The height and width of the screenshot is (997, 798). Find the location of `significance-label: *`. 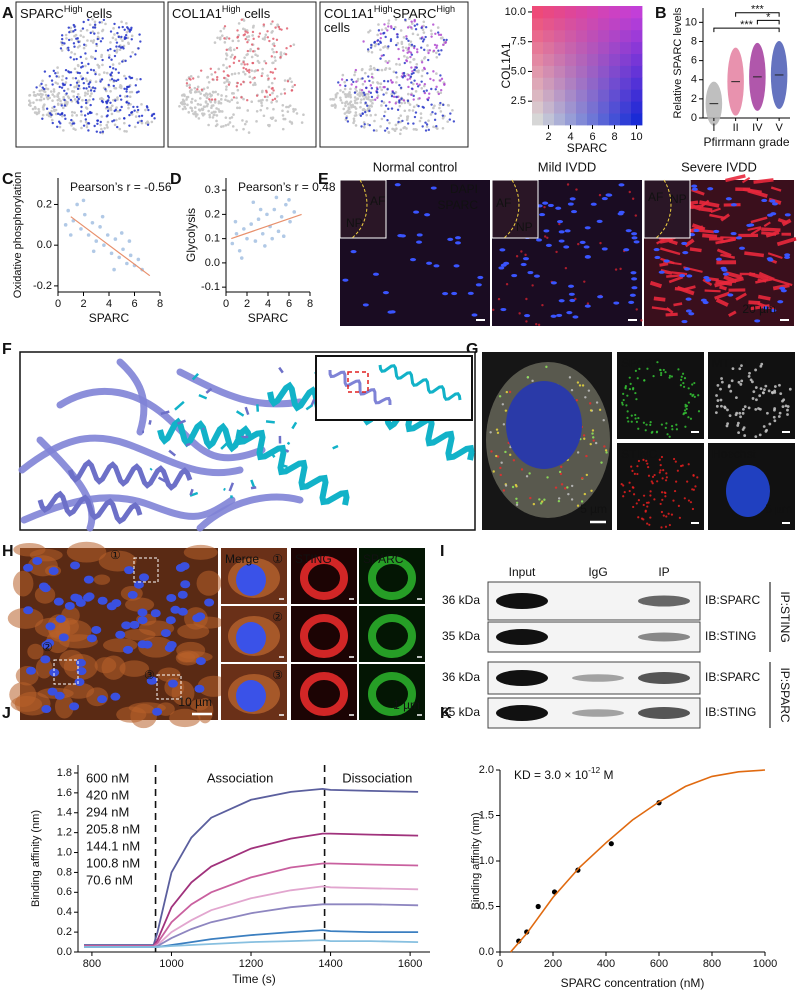

significance-label: * is located at coordinates (768, 17).